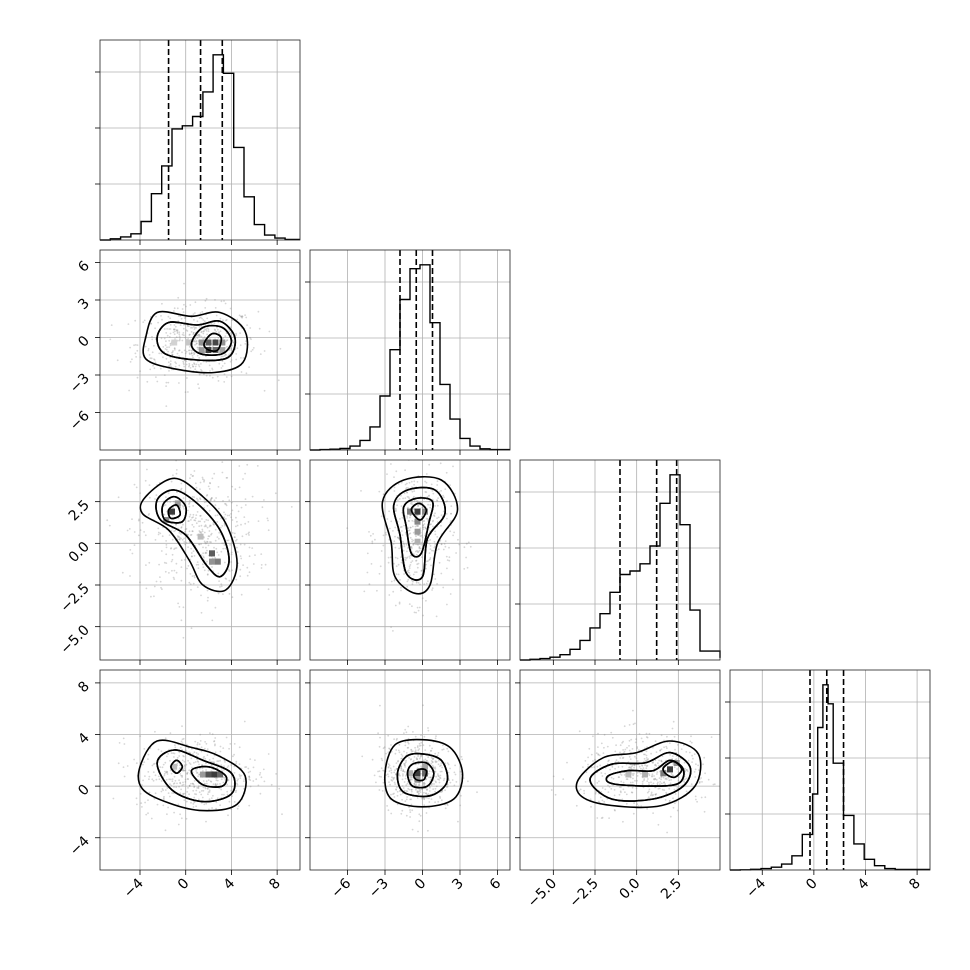  I want to click on x-tick-label: 3, so click(458, 885).